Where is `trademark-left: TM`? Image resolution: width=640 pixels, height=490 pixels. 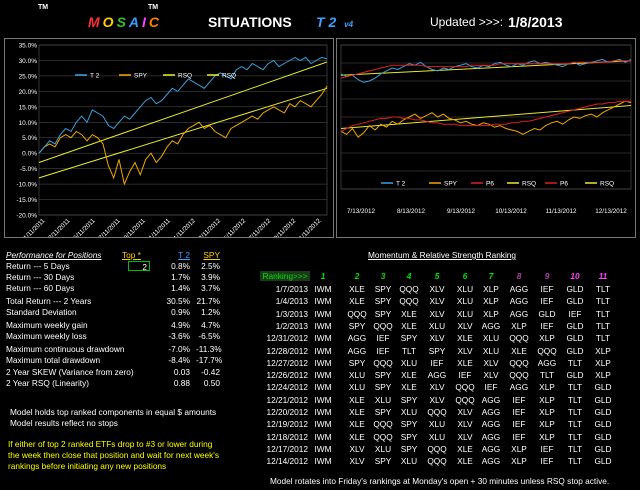
trademark-left: TM is located at coordinates (43, 7).